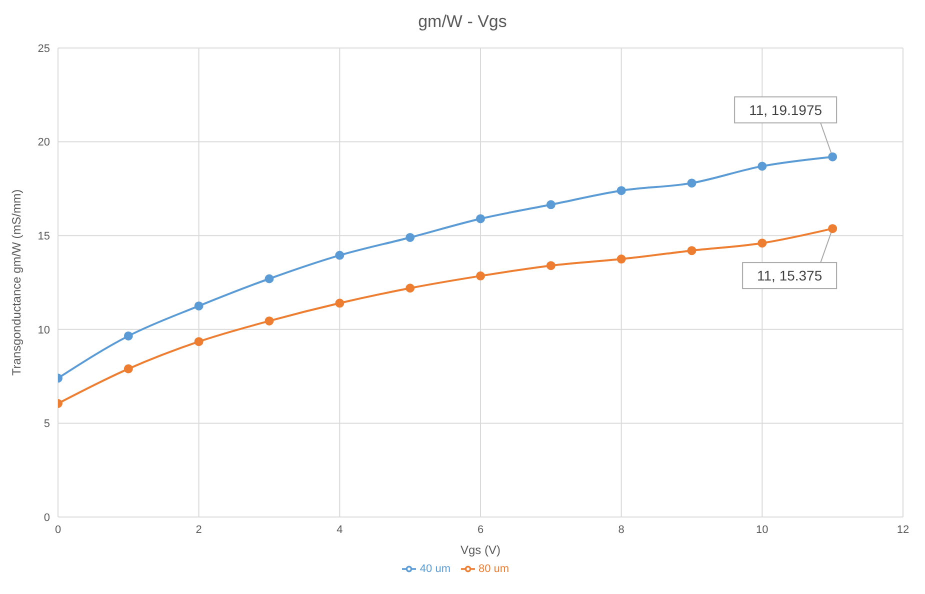 The height and width of the screenshot is (594, 925). Describe the element at coordinates (494, 568) in the screenshot. I see `legend-label: 80 um` at that location.